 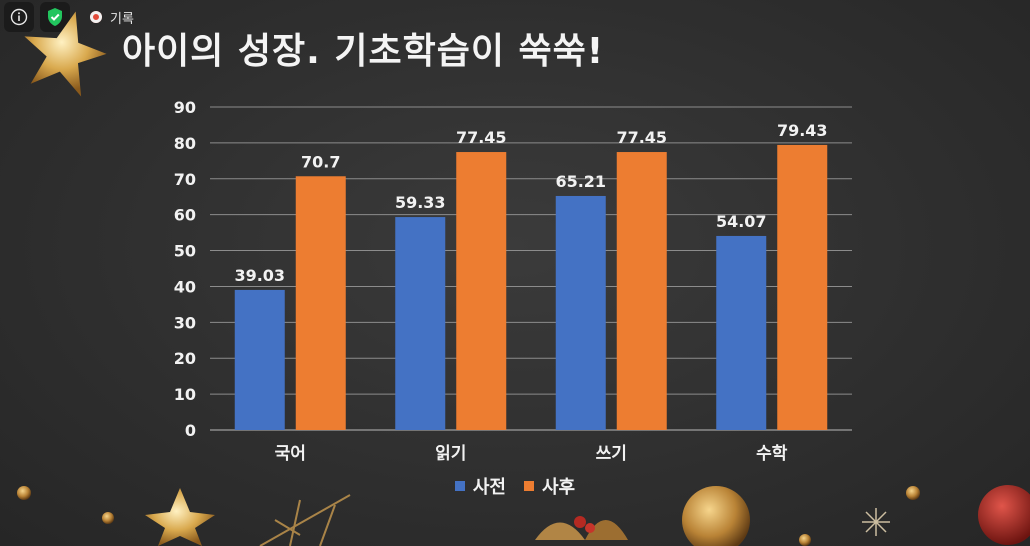 What do you see at coordinates (611, 454) in the screenshot?
I see `x-tick-label: 쓰기` at bounding box center [611, 454].